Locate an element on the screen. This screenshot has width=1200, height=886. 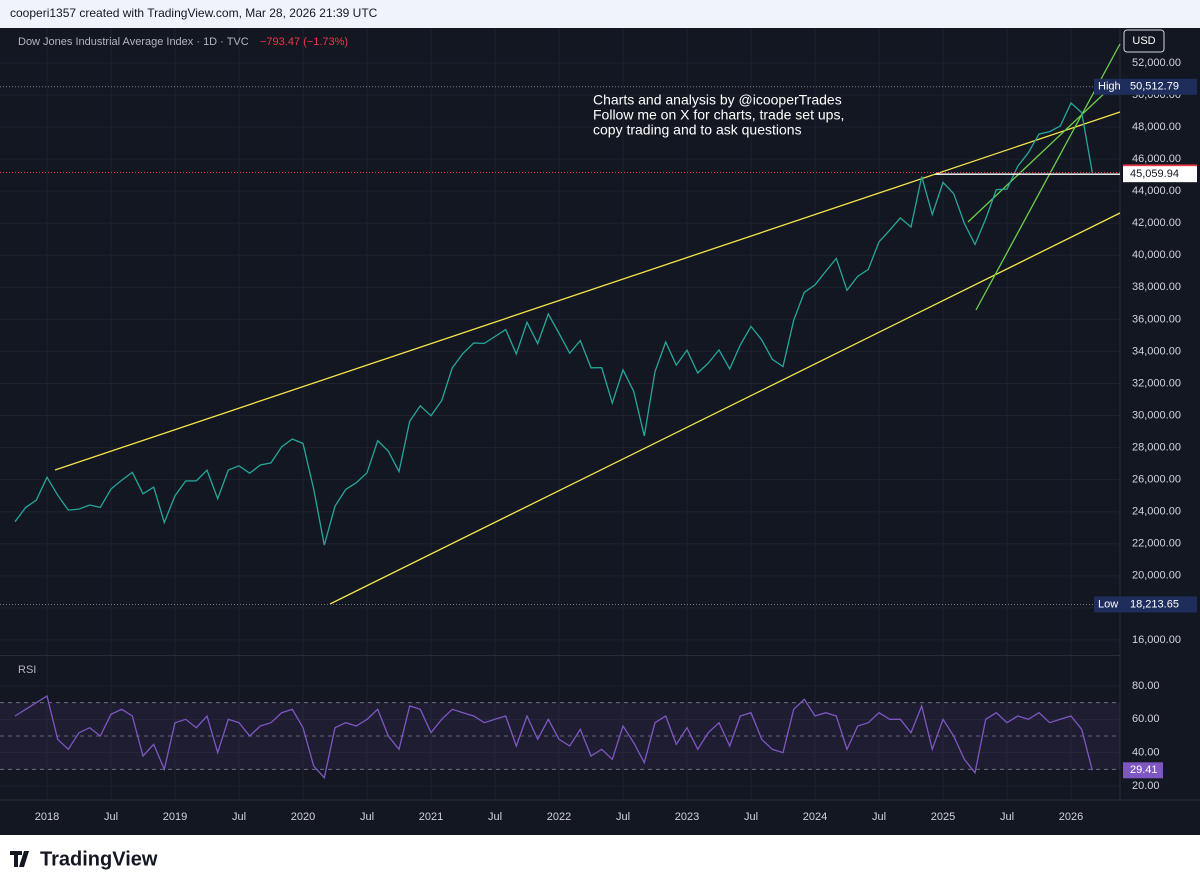
footer is located at coordinates (600, 860).